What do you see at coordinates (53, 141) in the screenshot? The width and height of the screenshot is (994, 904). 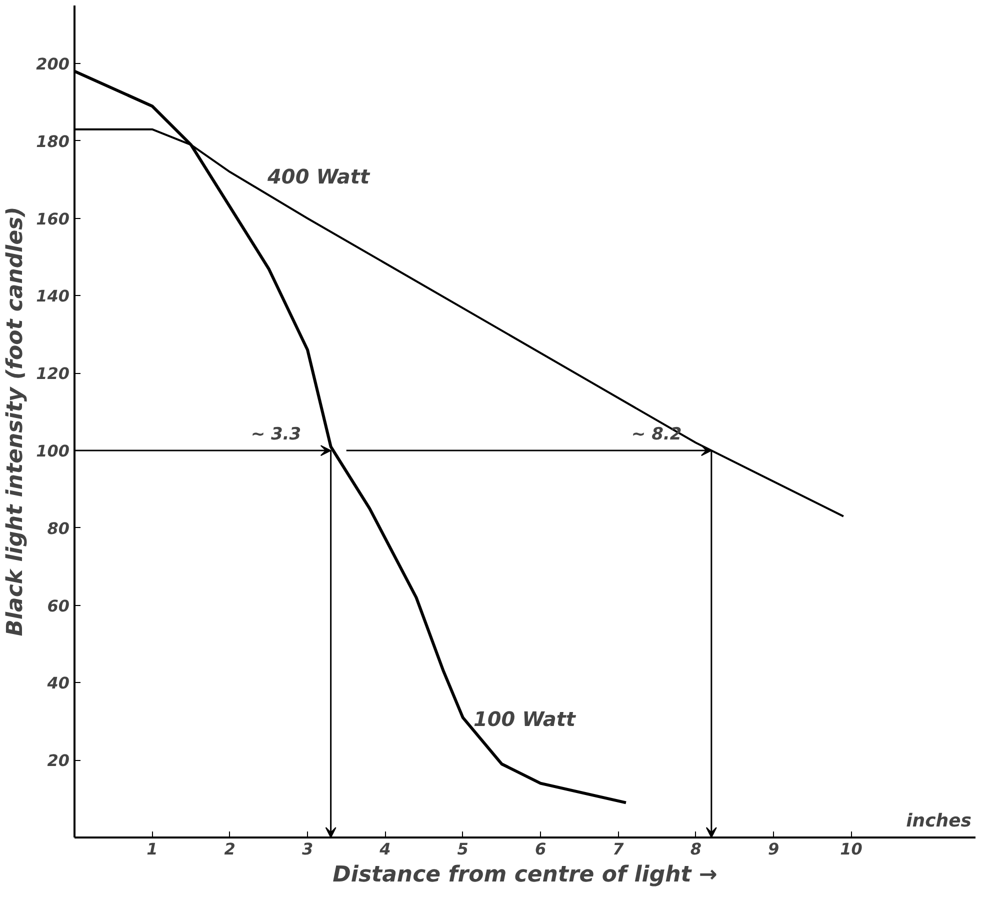 I see `y-tick-label: 180` at bounding box center [53, 141].